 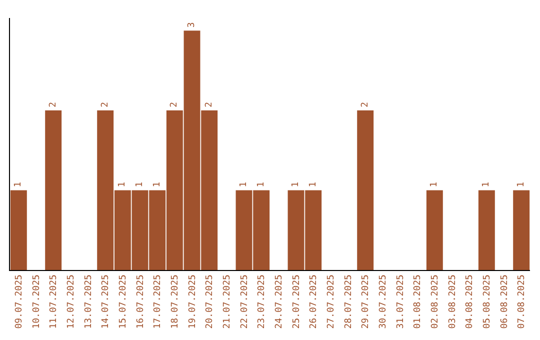 I want to click on x-tick-label: 30.07.2025, so click(x=383, y=301).